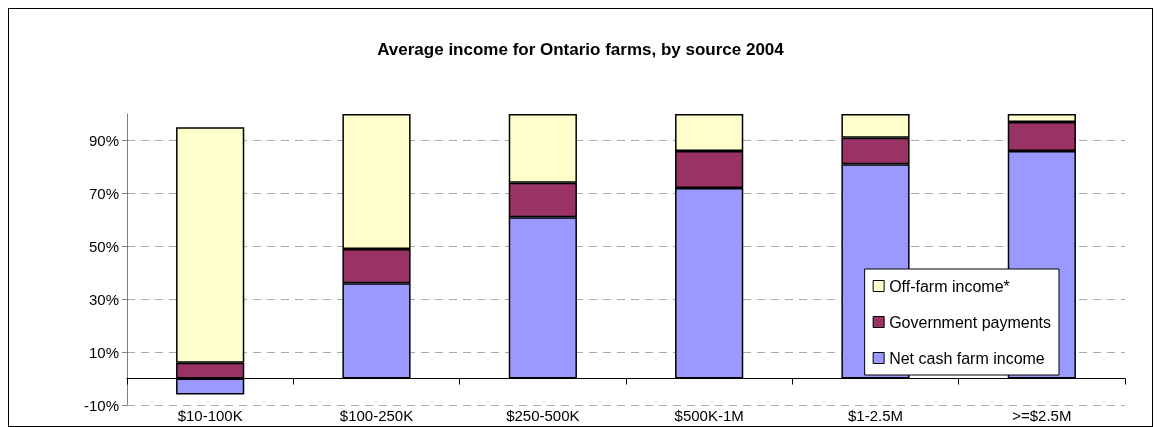 The height and width of the screenshot is (427, 1161). I want to click on y-tick-label: 30%, so click(103, 299).